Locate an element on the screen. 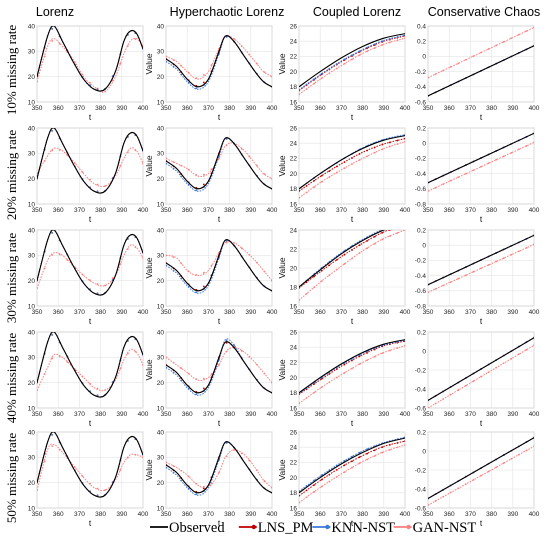  legend-label: GAN-NST is located at coordinates (445, 528).